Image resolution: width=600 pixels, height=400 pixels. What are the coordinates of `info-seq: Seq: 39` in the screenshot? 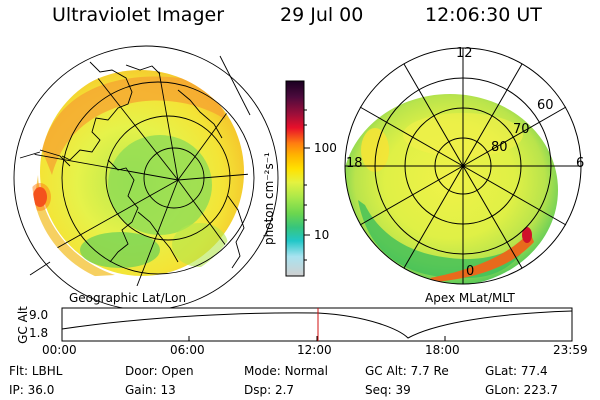 It's located at (388, 390).